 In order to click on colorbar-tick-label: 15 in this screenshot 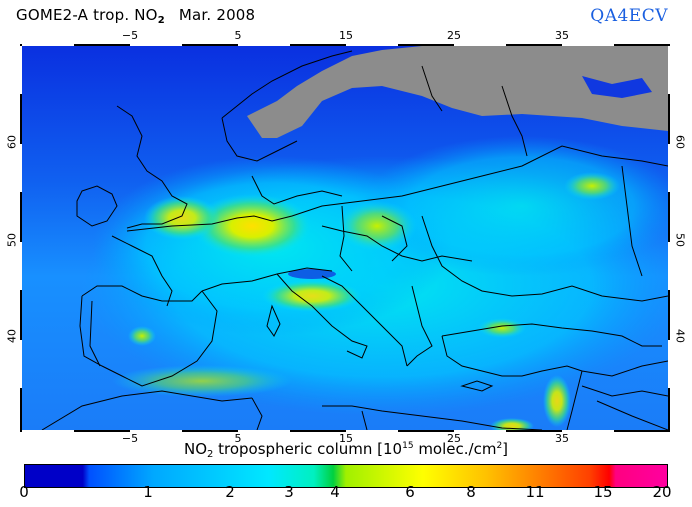, I will do `click(603, 492)`.